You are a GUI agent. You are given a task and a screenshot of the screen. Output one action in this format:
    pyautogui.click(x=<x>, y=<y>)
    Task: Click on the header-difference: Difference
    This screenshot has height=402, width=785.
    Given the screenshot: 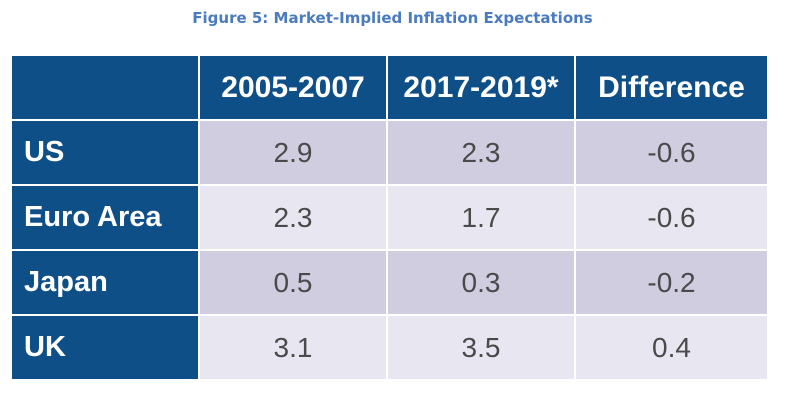 What is the action you would take?
    pyautogui.click(x=671, y=87)
    